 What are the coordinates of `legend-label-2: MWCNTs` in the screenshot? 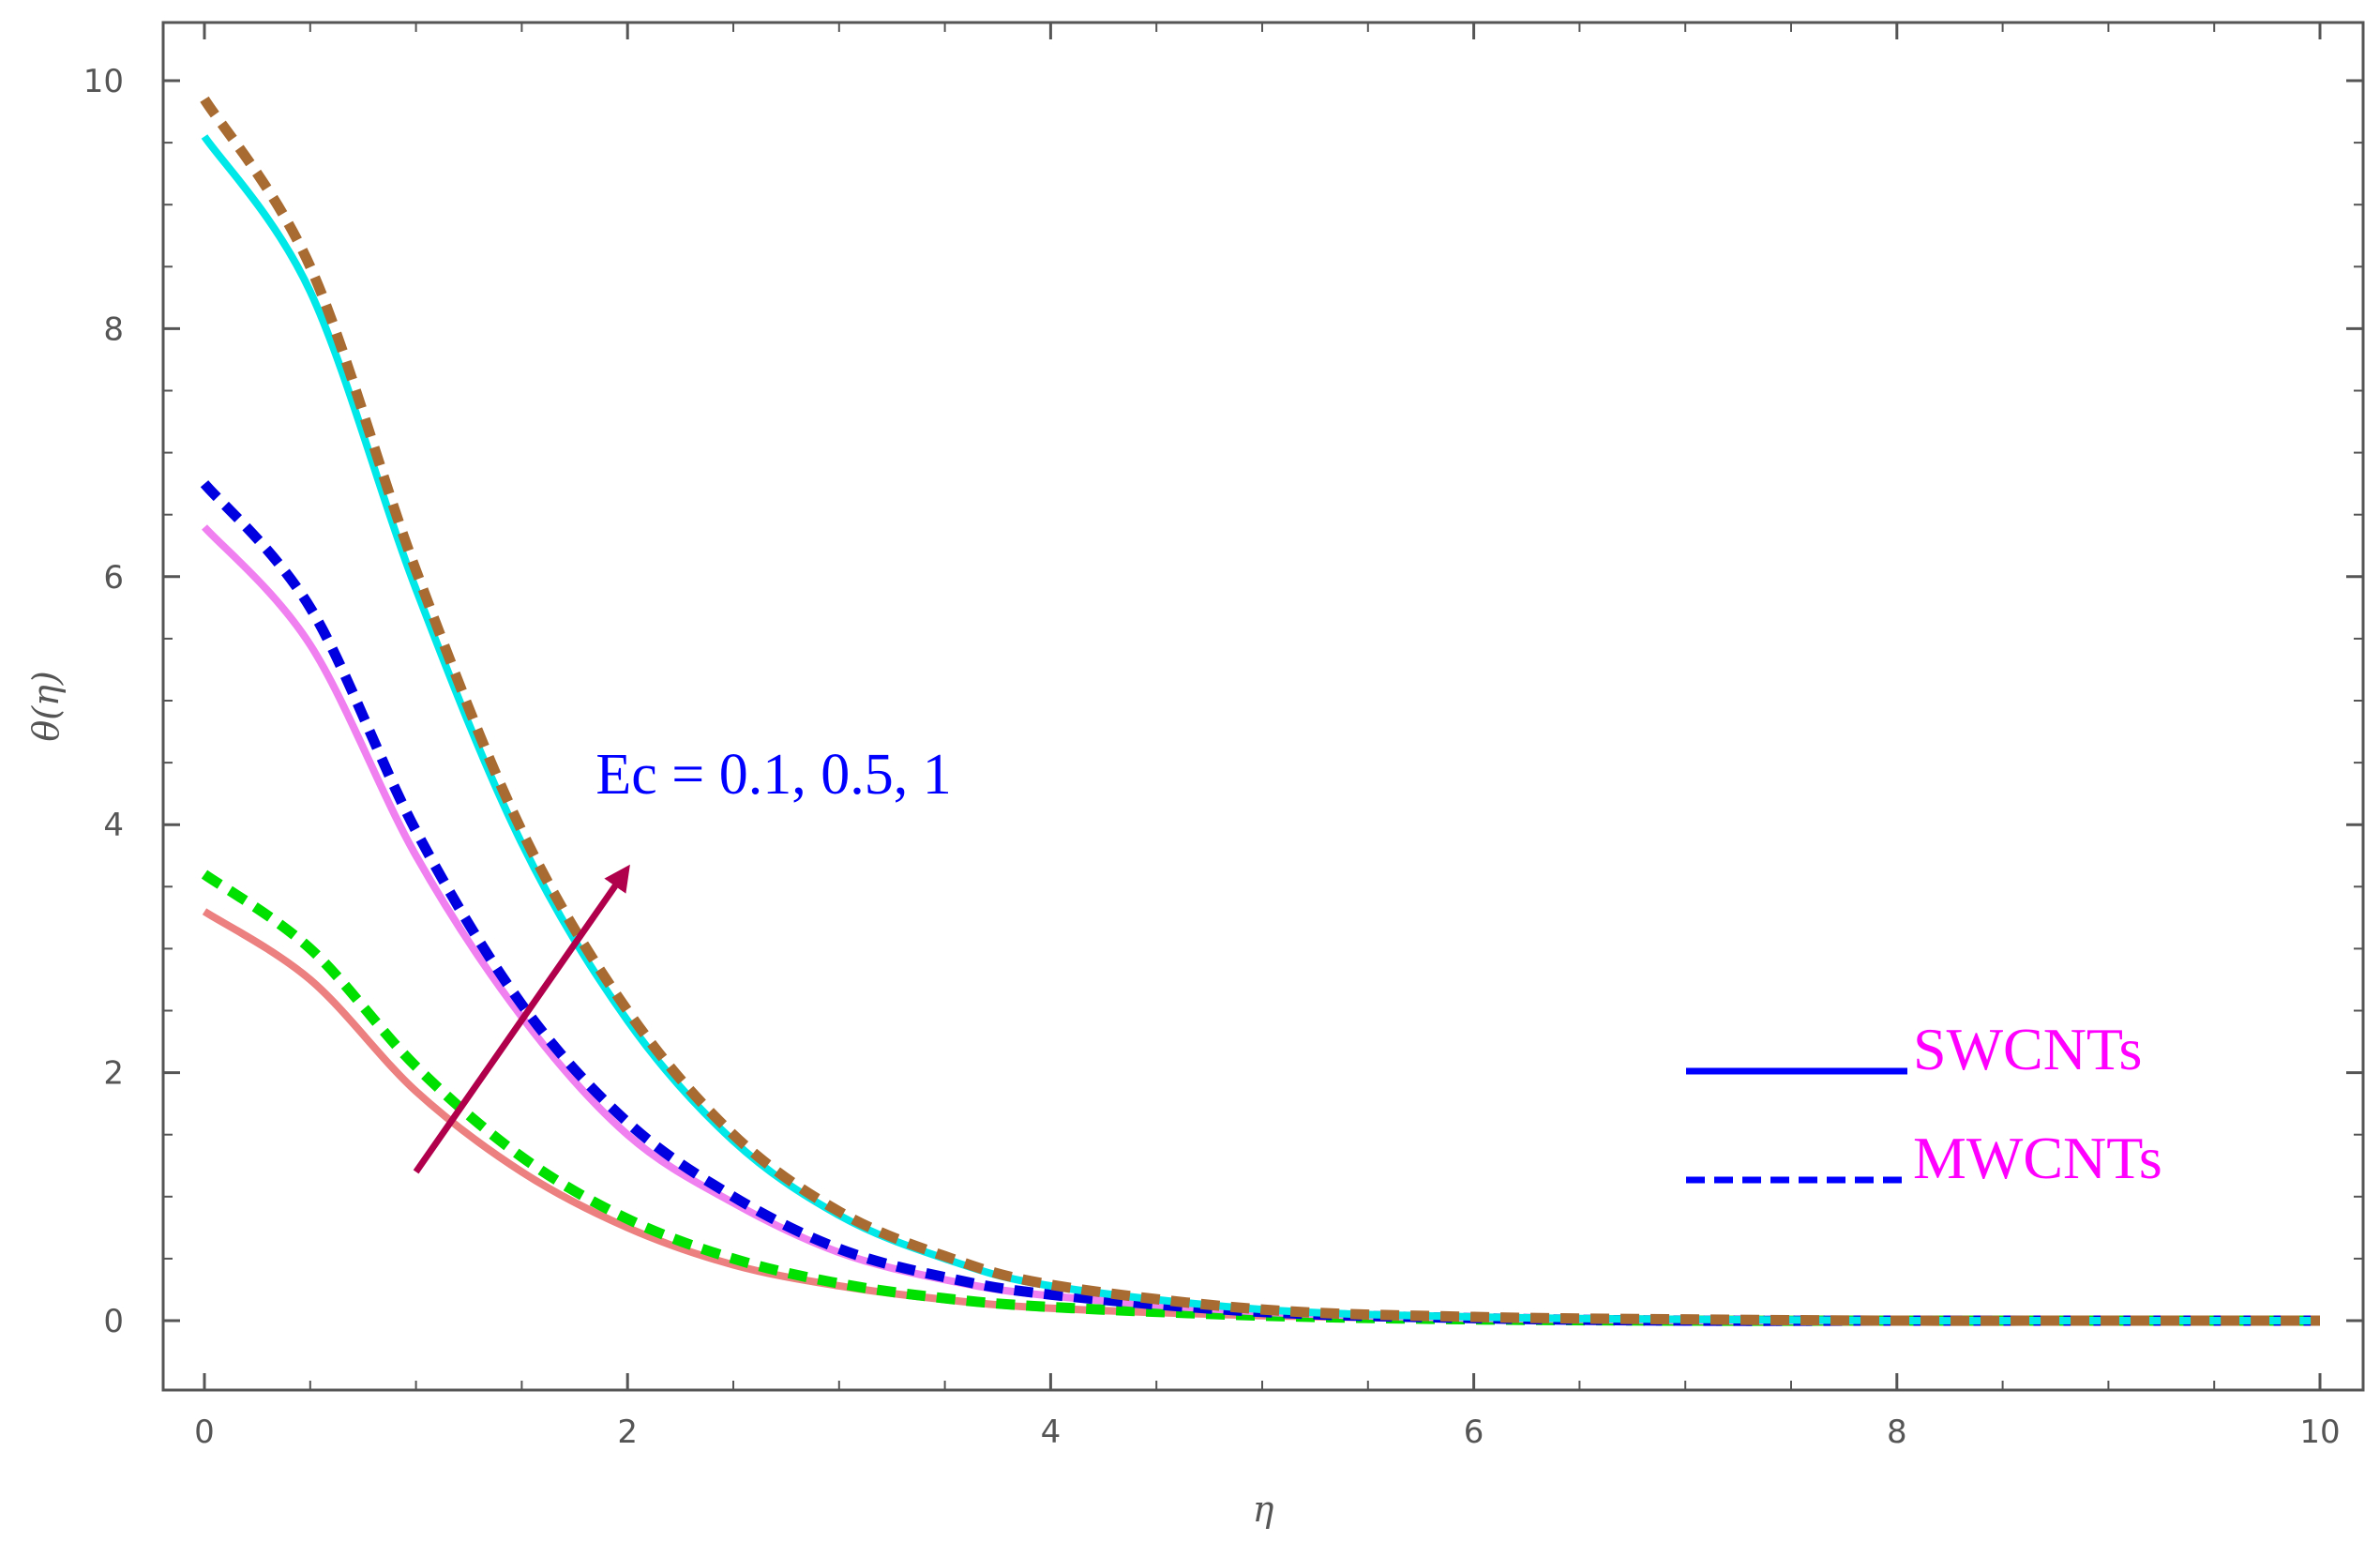 It's located at (2037, 1158).